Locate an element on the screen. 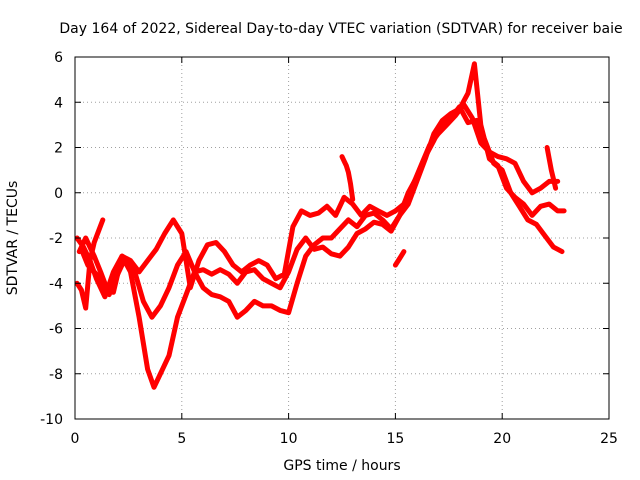  x-tick-label: 20 is located at coordinates (502, 439).